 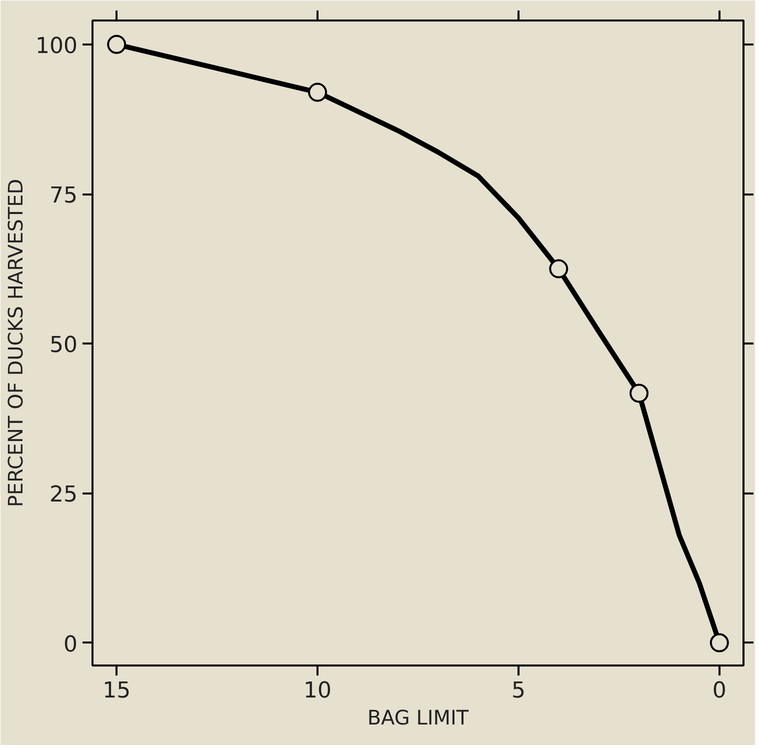 What do you see at coordinates (418, 718) in the screenshot?
I see `x-axis-title: BAG LIMIT` at bounding box center [418, 718].